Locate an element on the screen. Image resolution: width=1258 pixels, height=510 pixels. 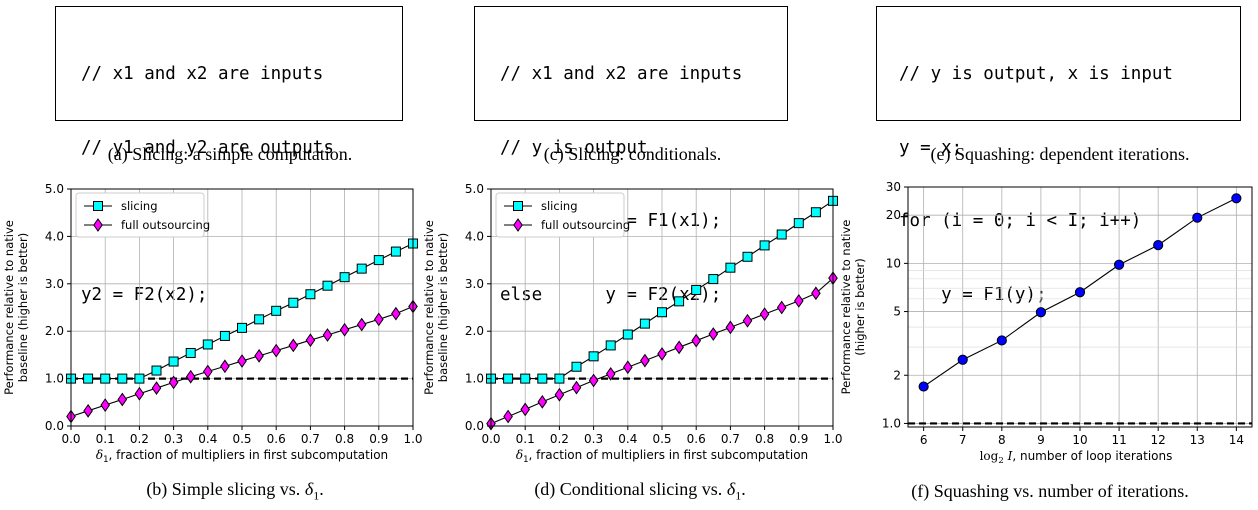
y-tick-label: 5.0 is located at coordinates (54, 189).